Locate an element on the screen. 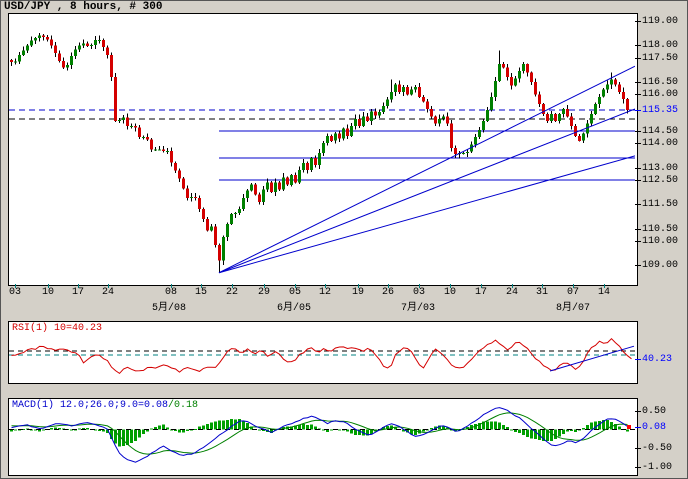  price-tick-label: 119.00 is located at coordinates (660, 21).